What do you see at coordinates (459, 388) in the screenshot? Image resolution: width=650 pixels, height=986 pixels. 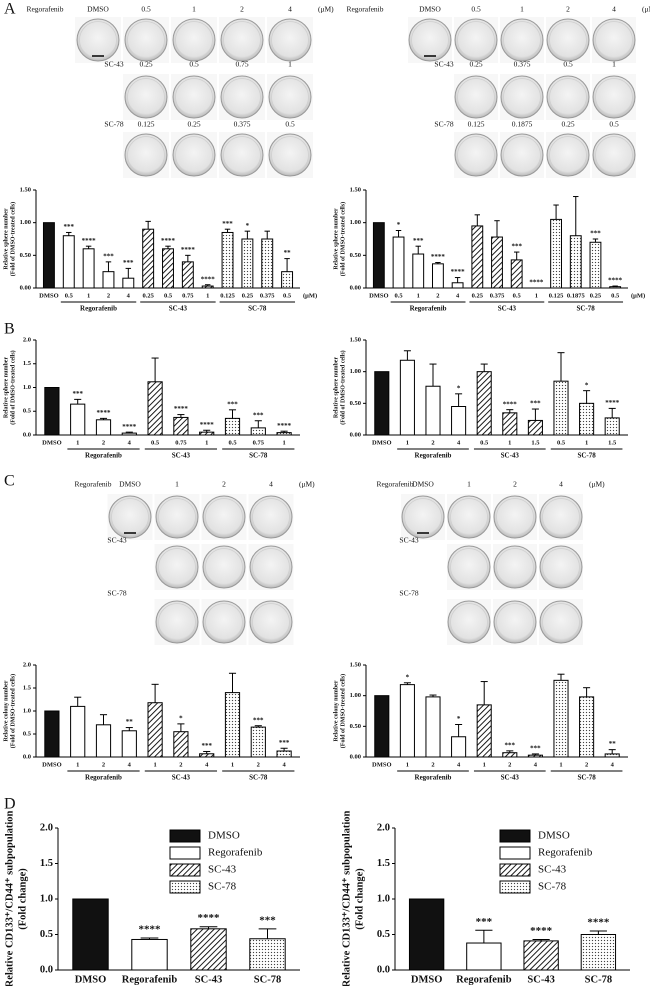 I see `significance: *` at bounding box center [459, 388].